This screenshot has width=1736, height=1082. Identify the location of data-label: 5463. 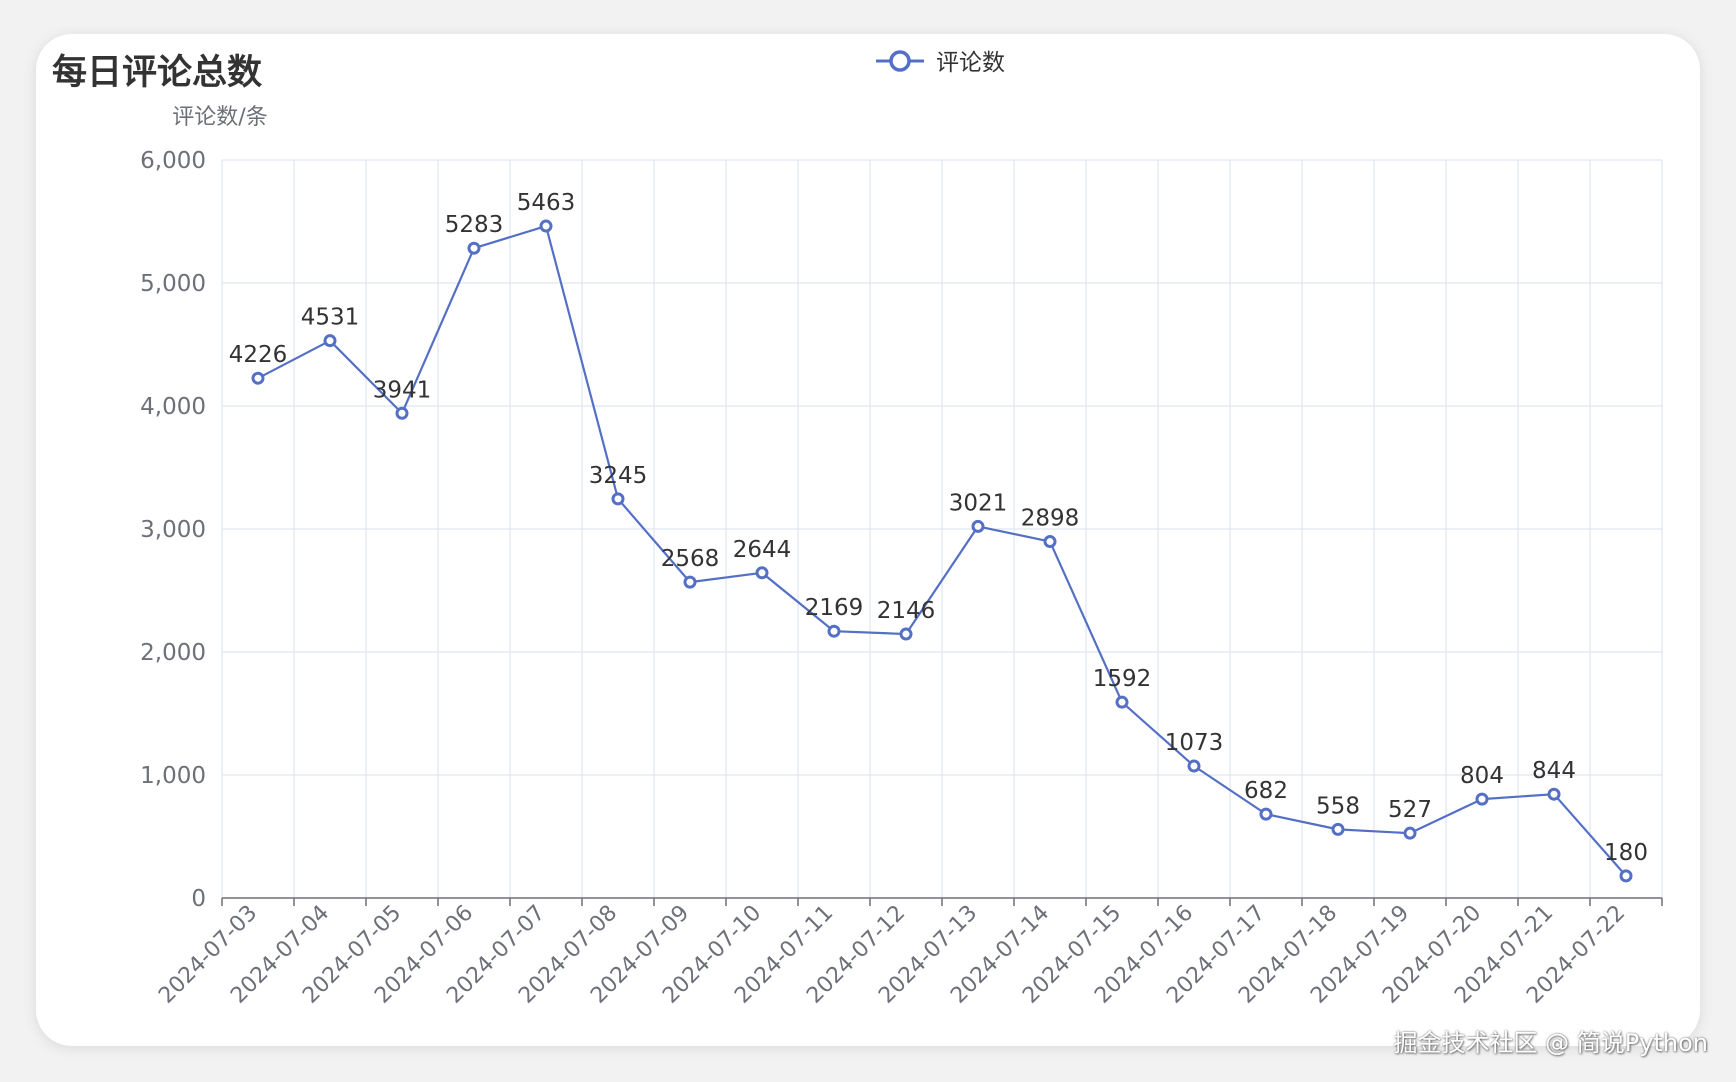
(546, 203).